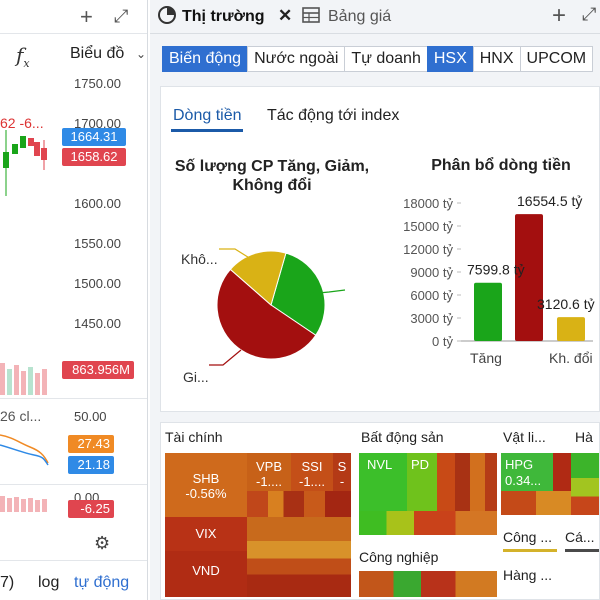 This screenshot has width=600, height=600. What do you see at coordinates (266, 314) in the screenshot?
I see `pie-slice-down` at bounding box center [266, 314].